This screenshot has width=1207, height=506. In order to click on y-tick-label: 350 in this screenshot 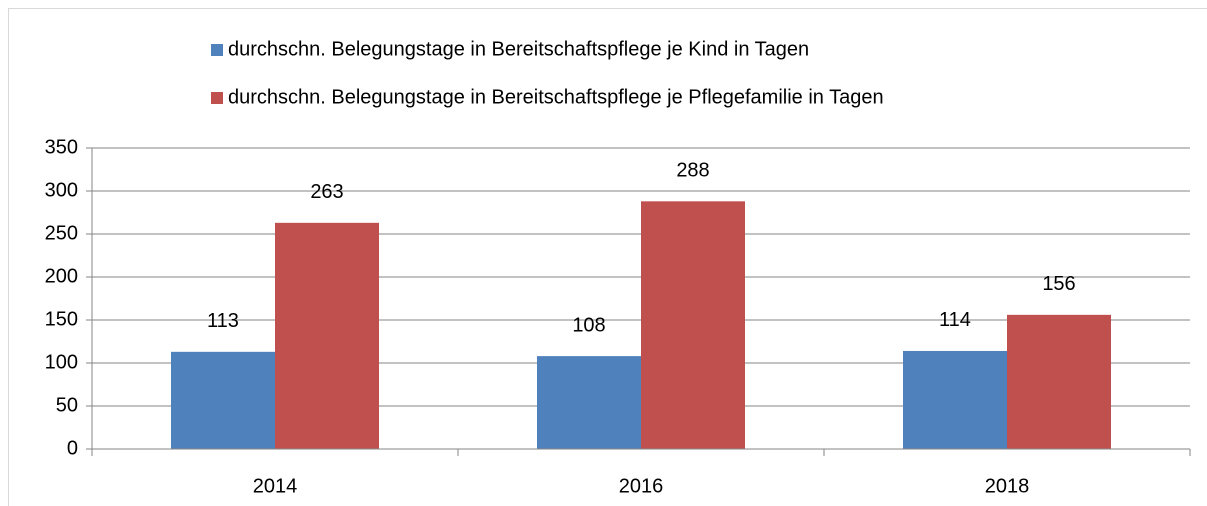, I will do `click(61, 147)`.